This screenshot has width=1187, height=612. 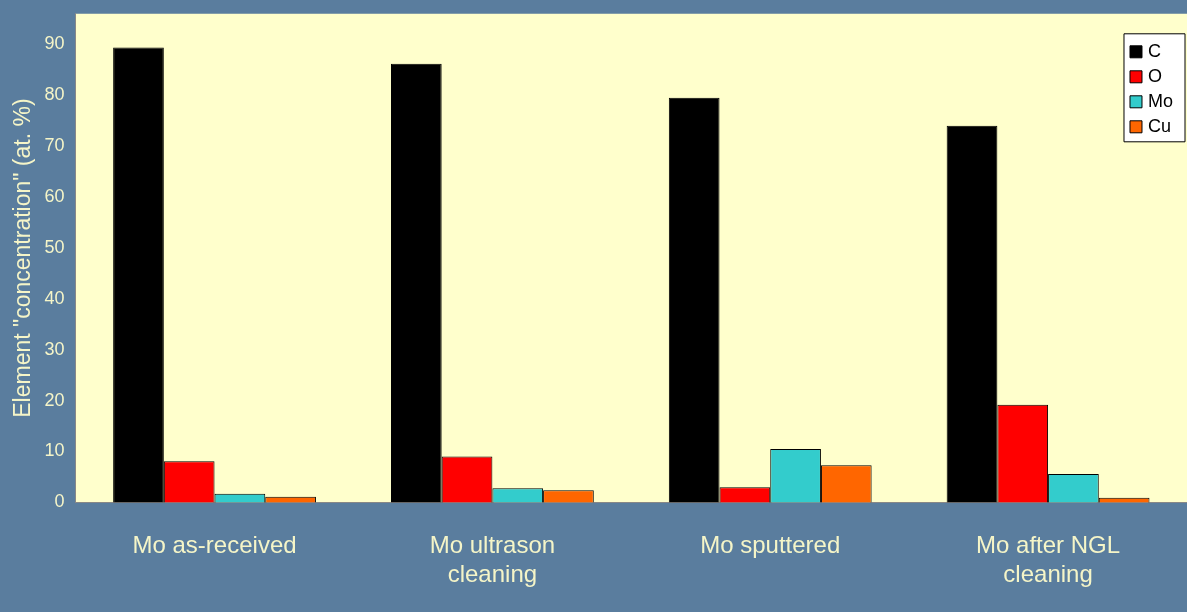 What do you see at coordinates (214, 545) in the screenshot?
I see `x-tick-label: Mo as-received` at bounding box center [214, 545].